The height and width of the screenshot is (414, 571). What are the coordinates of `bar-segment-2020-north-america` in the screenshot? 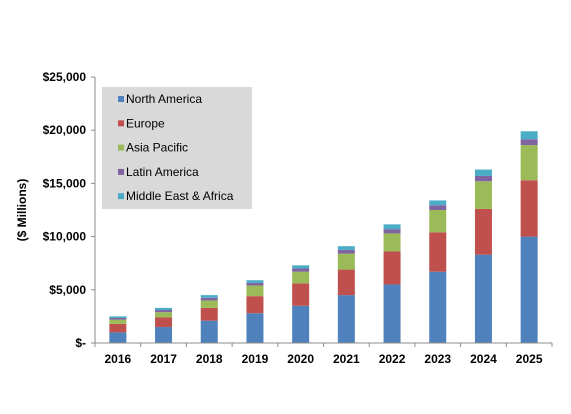 It's located at (301, 324).